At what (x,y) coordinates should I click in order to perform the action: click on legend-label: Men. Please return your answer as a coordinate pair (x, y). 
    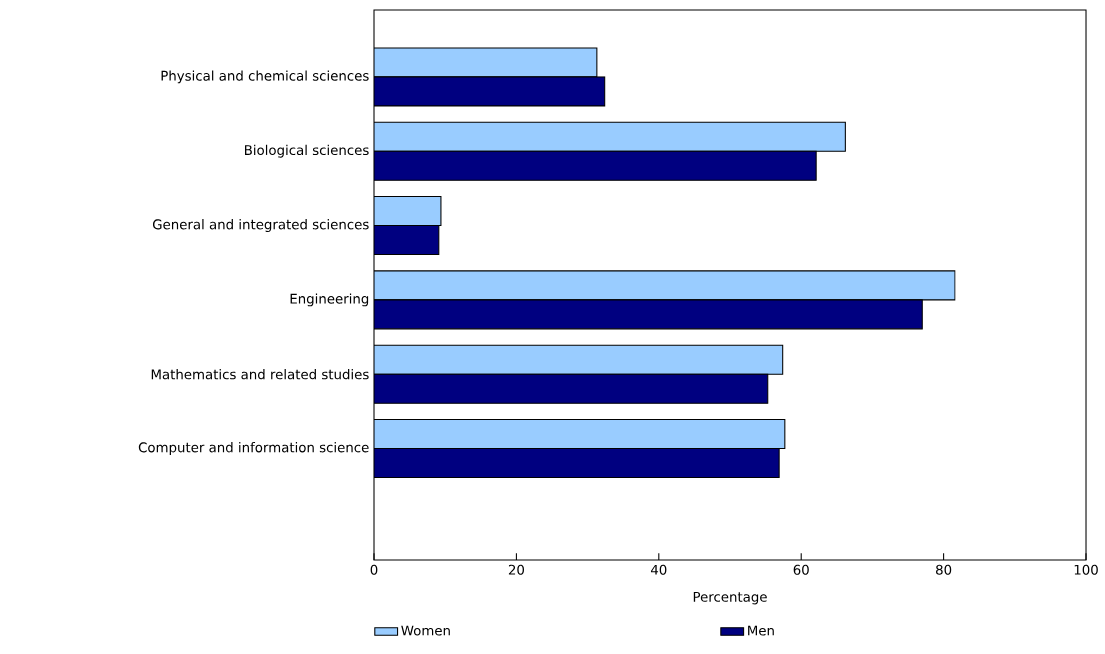
    Looking at the image, I should click on (761, 630).